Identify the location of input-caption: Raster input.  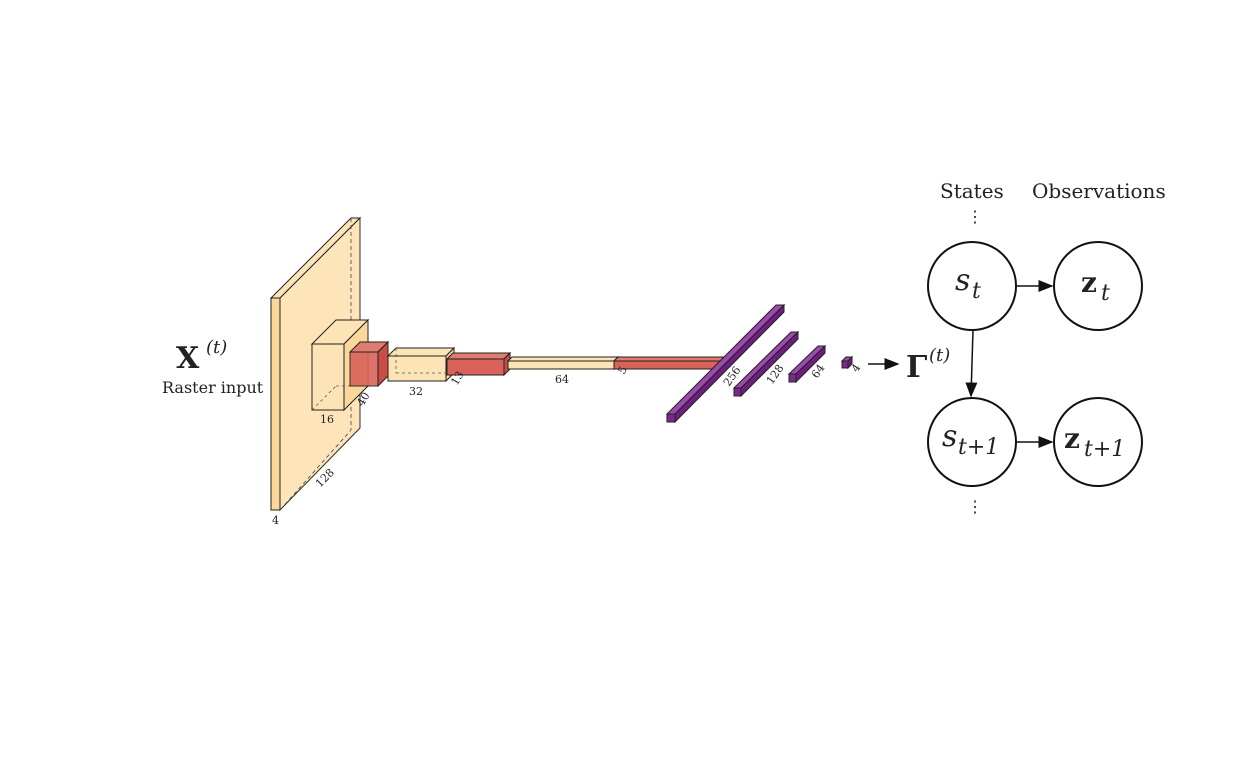
(213, 387).